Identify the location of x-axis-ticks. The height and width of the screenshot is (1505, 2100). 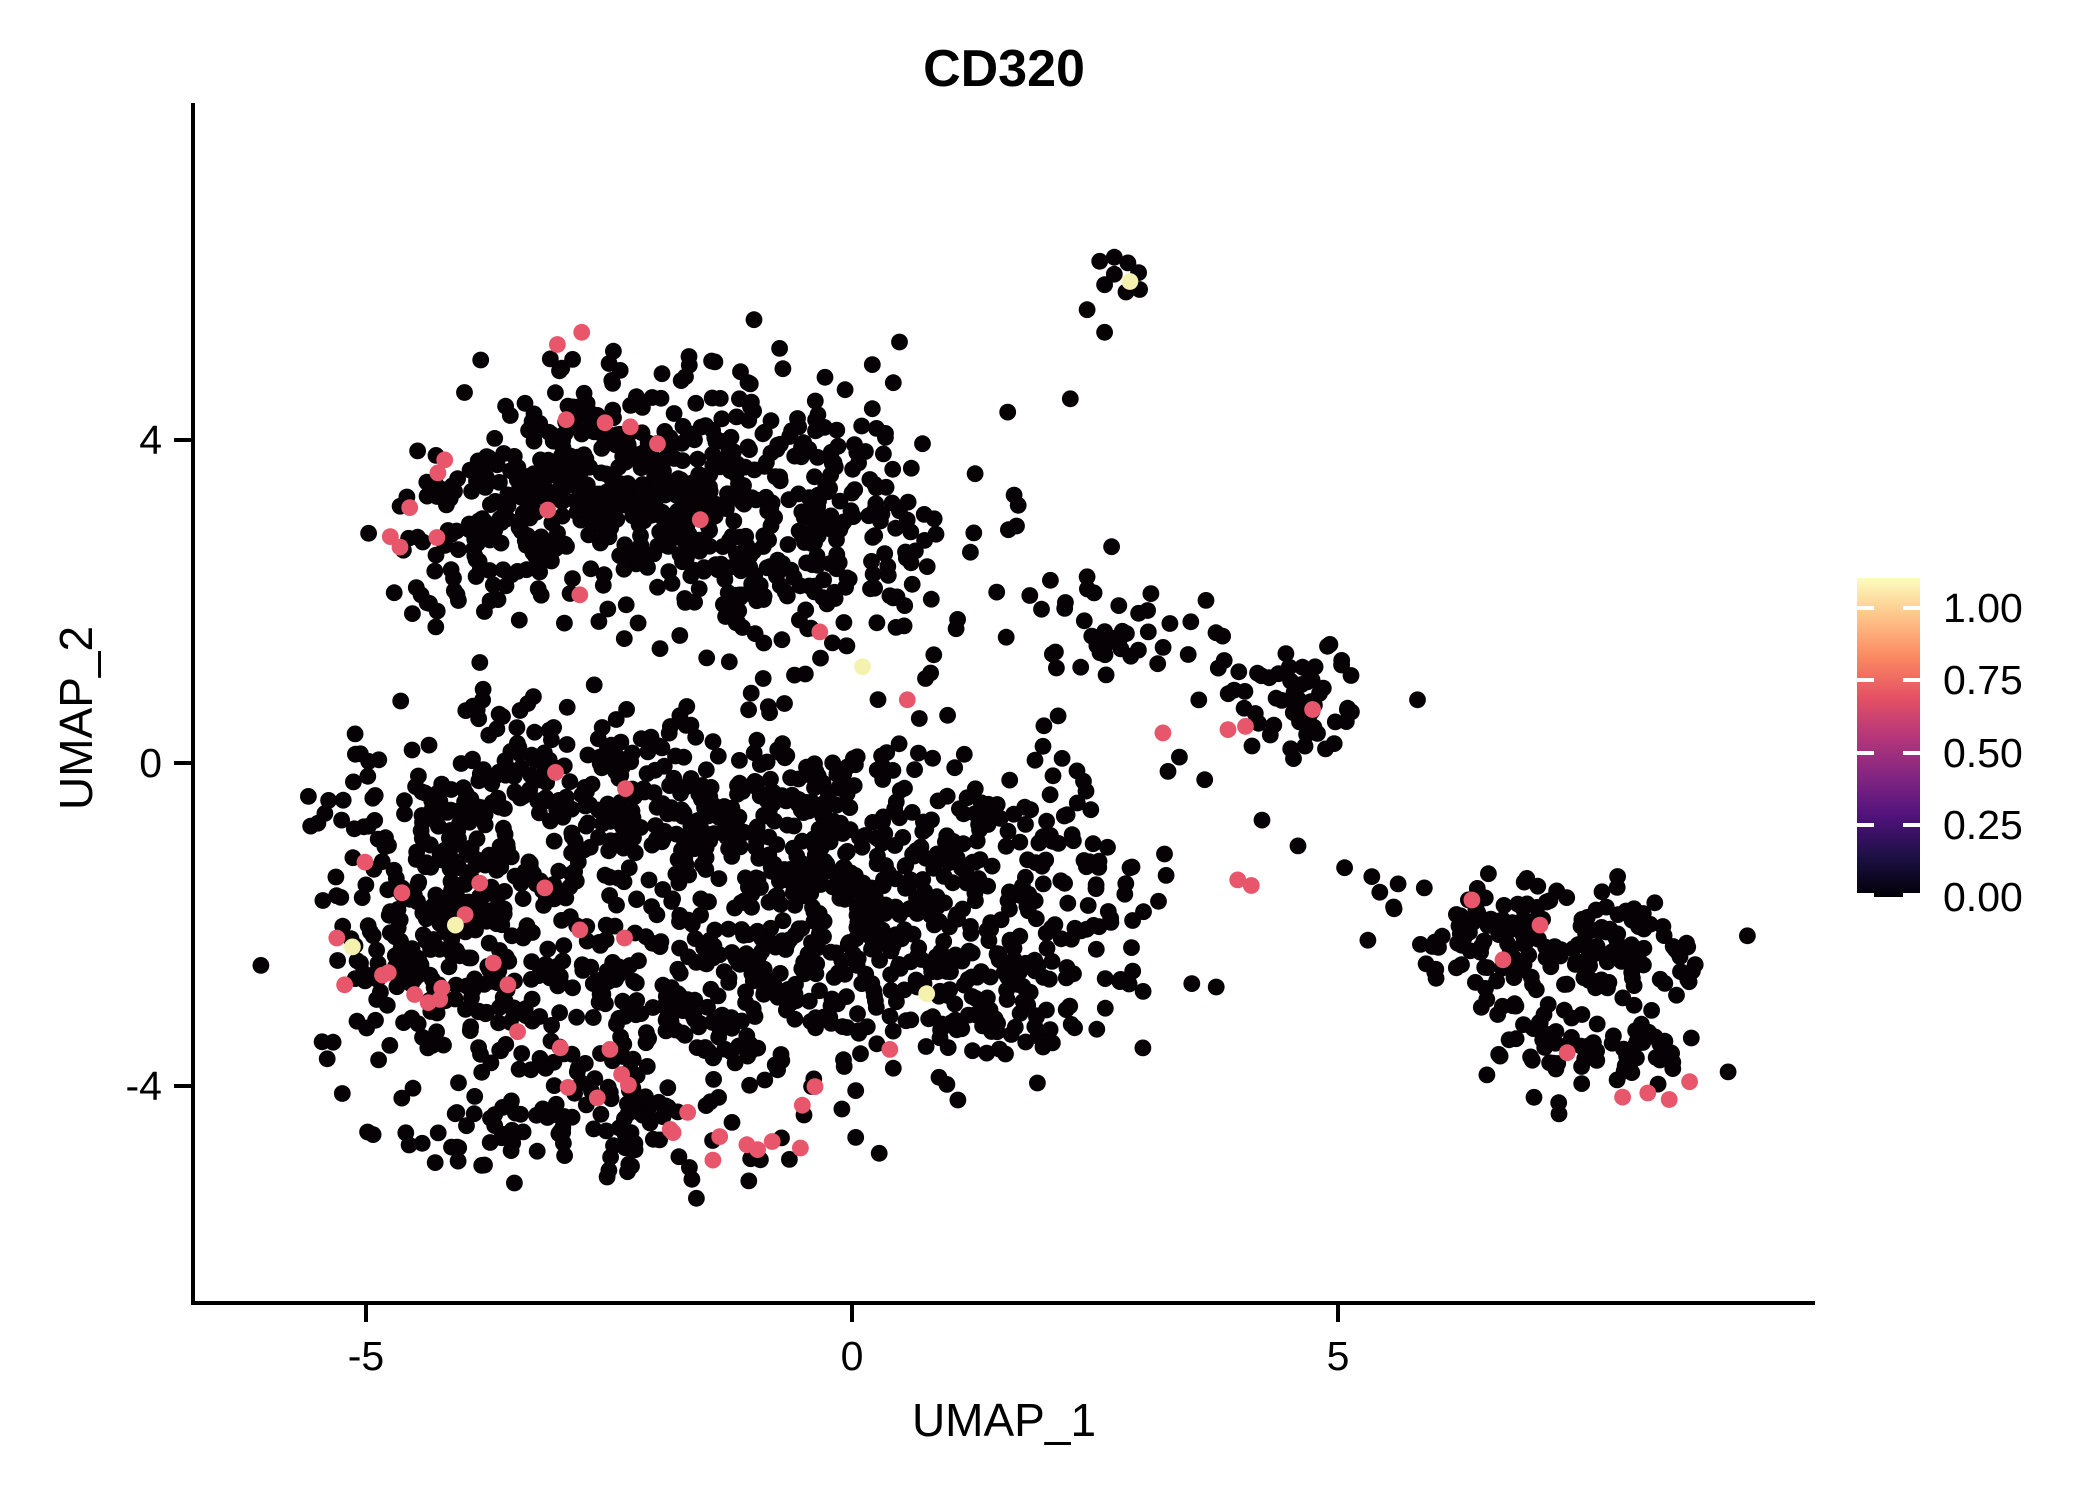
(852, 1312).